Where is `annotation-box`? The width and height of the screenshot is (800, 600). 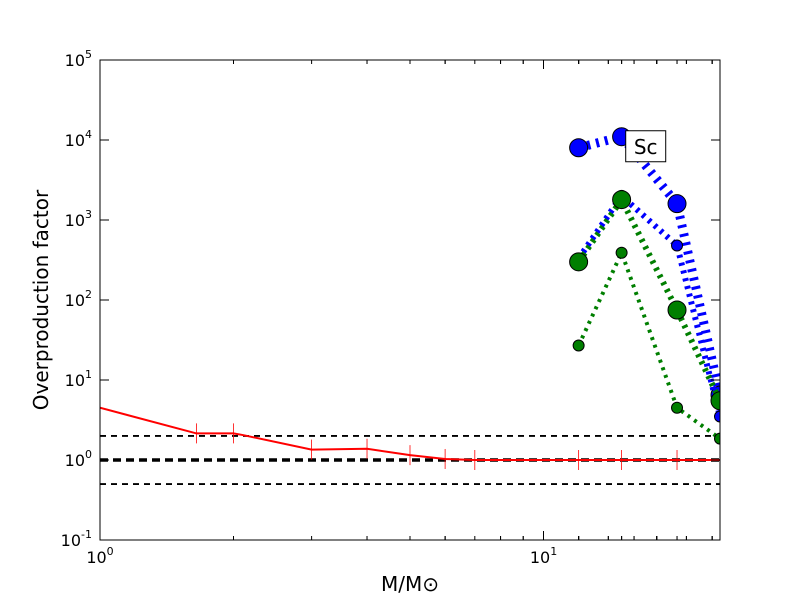
annotation-box is located at coordinates (646, 146).